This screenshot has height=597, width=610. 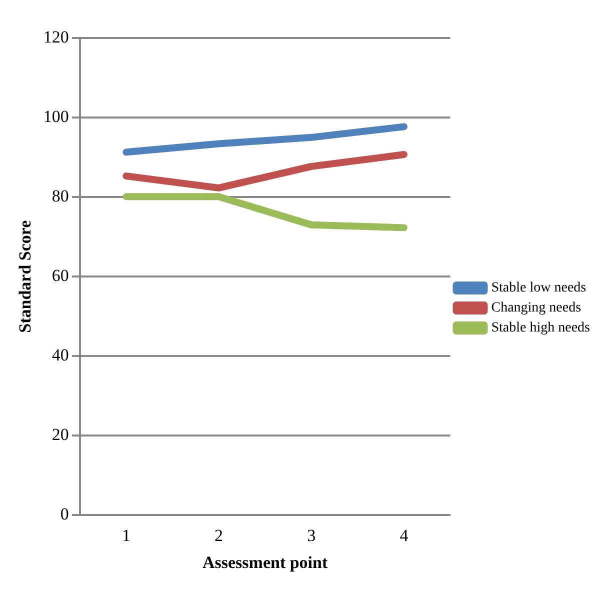 What do you see at coordinates (60, 434) in the screenshot?
I see `y-tick-label: 20` at bounding box center [60, 434].